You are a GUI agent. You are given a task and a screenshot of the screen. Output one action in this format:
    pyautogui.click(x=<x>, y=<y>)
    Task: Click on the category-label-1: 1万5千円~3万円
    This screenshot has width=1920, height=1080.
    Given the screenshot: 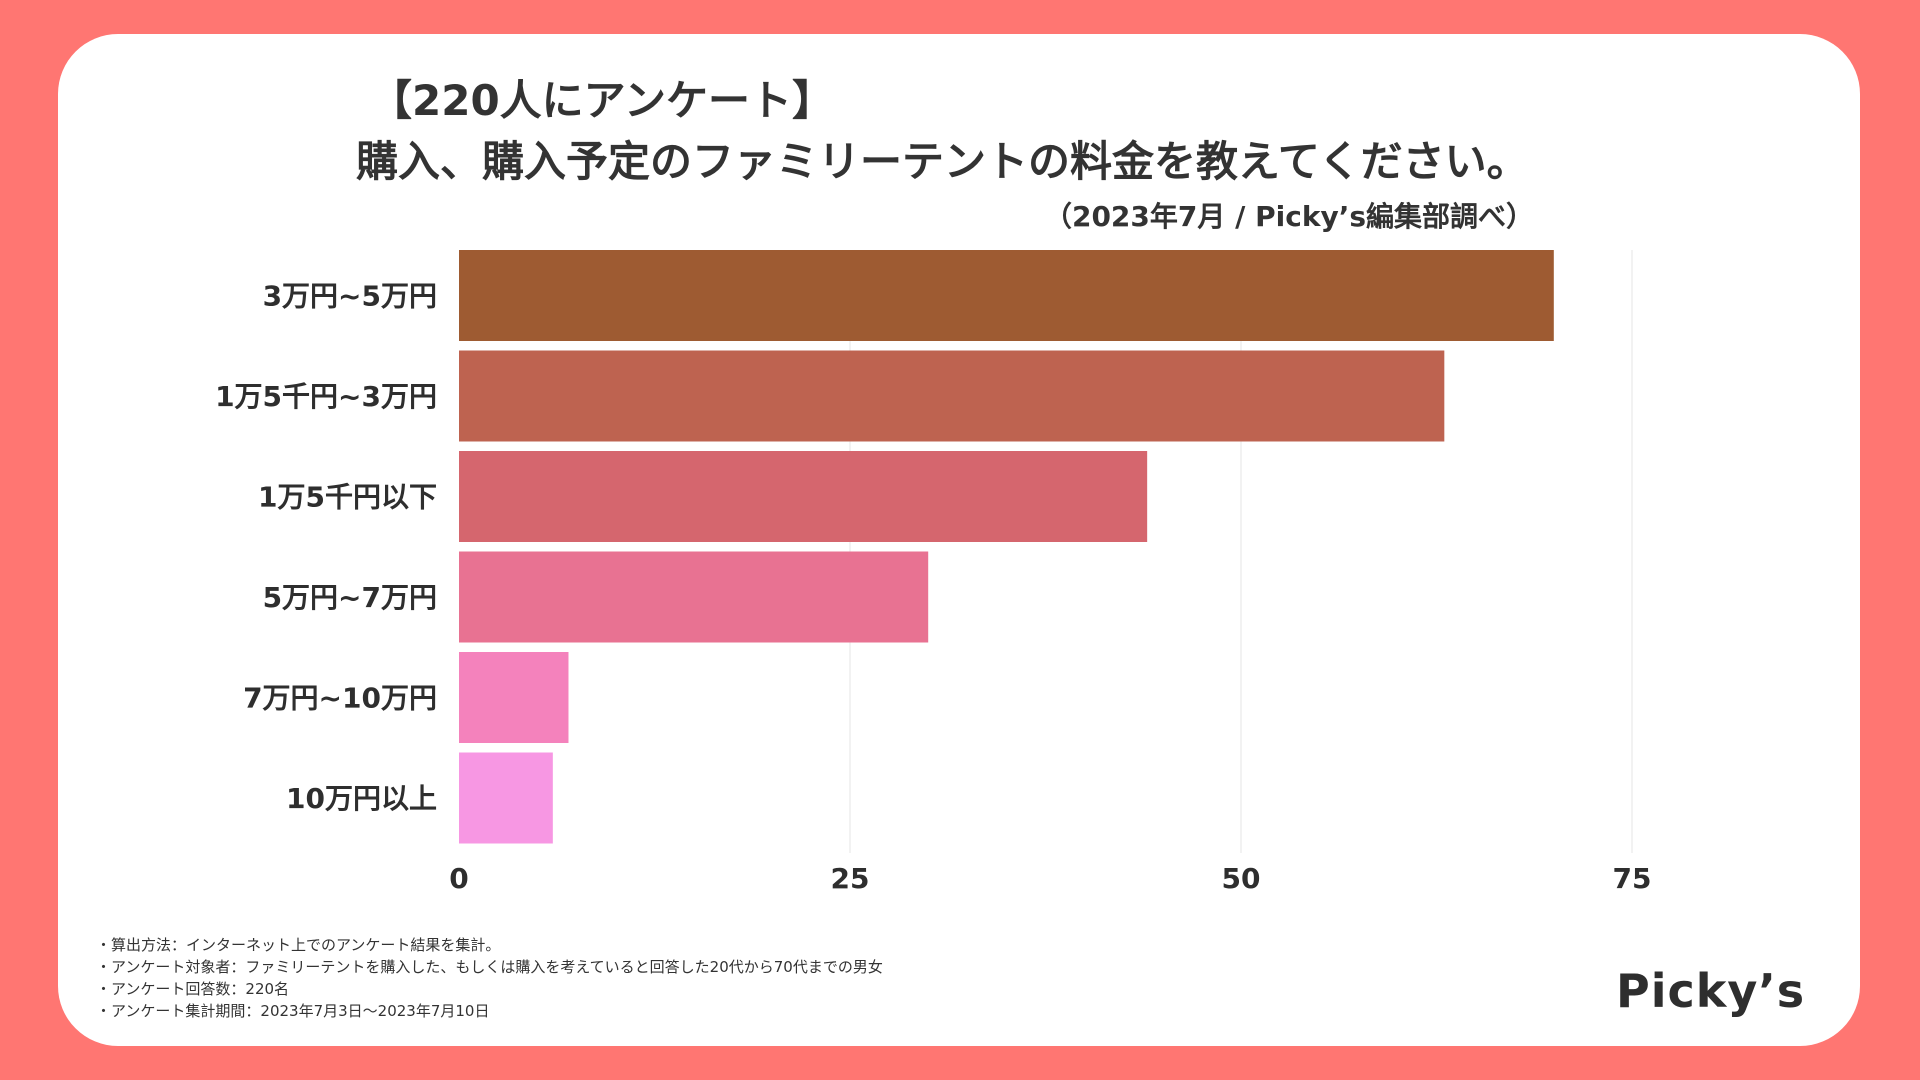 What is the action you would take?
    pyautogui.click(x=326, y=396)
    